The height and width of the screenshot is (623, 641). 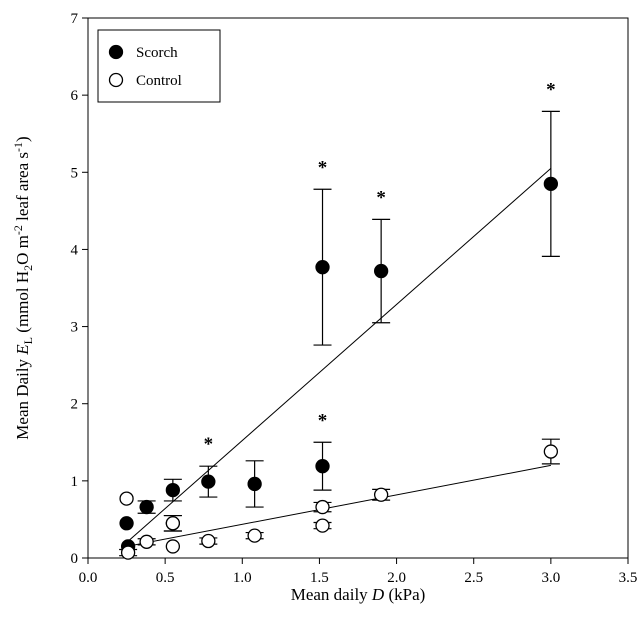 What do you see at coordinates (28, 268) in the screenshot?
I see `y-title-part: 2` at bounding box center [28, 268].